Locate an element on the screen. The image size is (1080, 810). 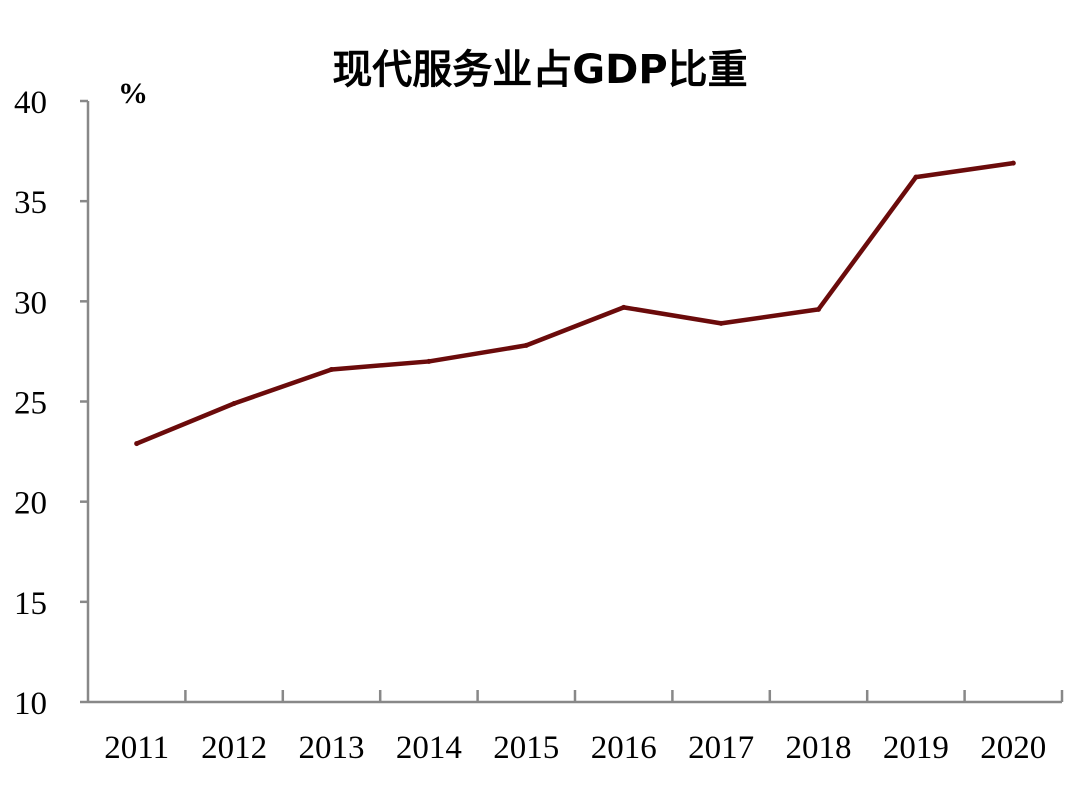
y-tick-label: 20 is located at coordinates (30, 504).